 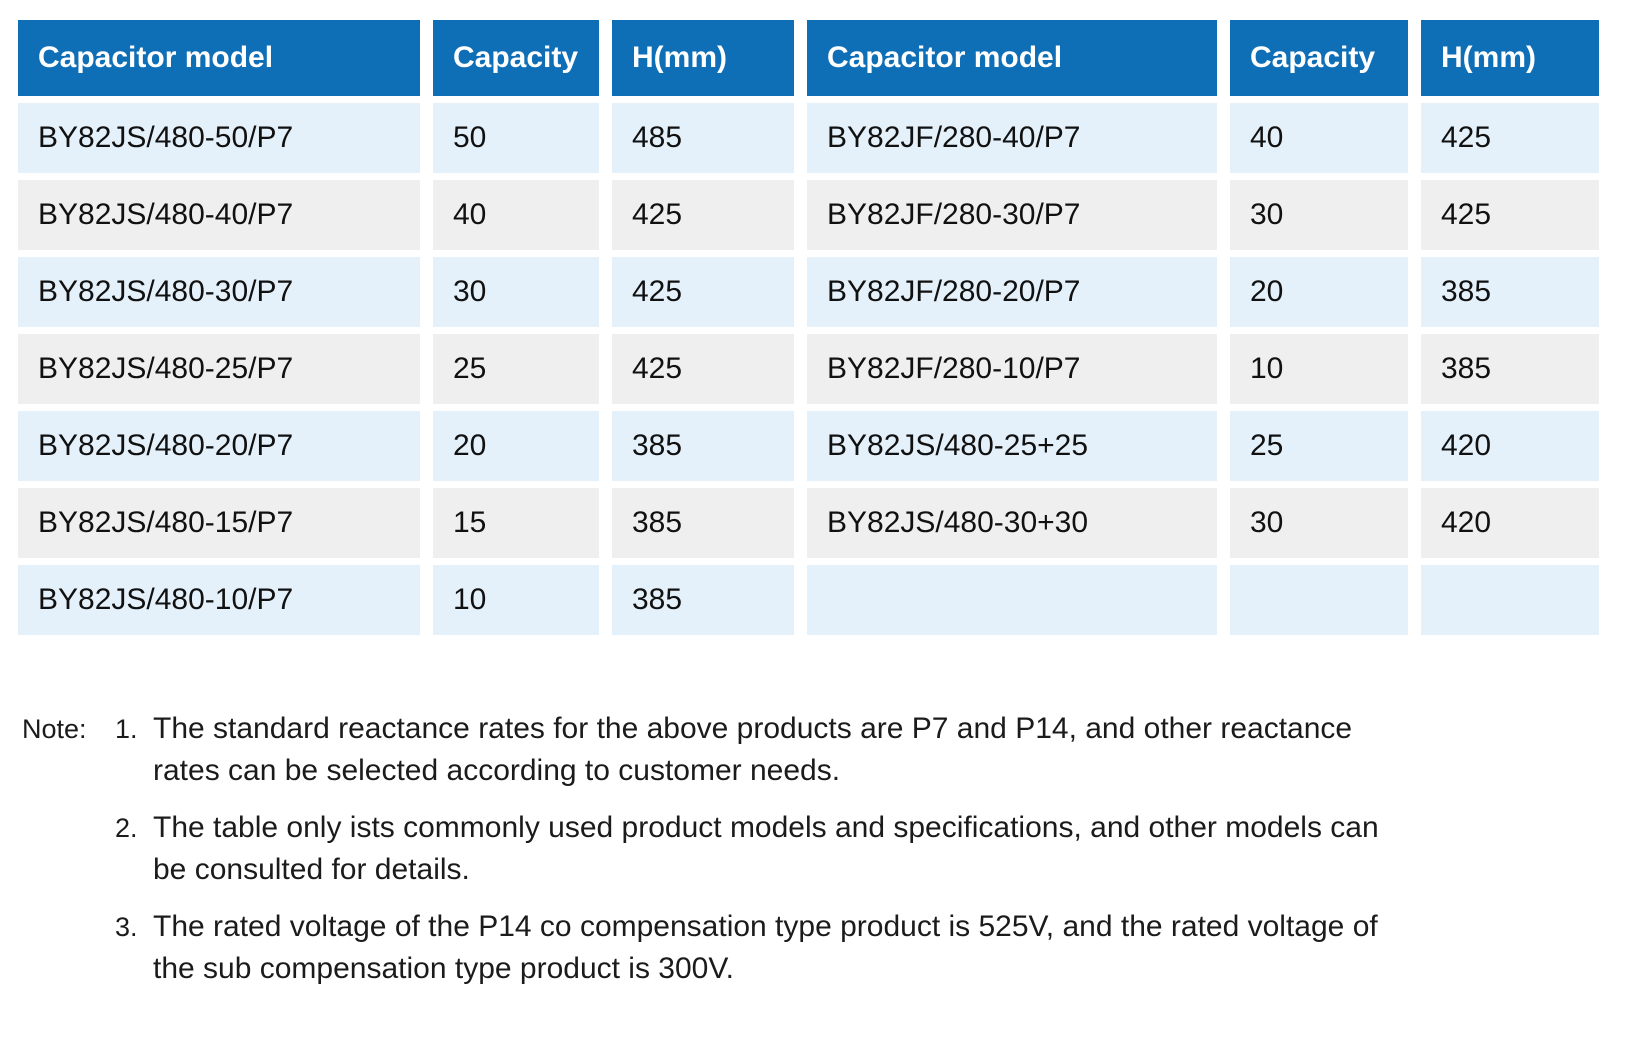 I want to click on header-capacitor-model-left: Capacitor model, so click(x=219, y=58).